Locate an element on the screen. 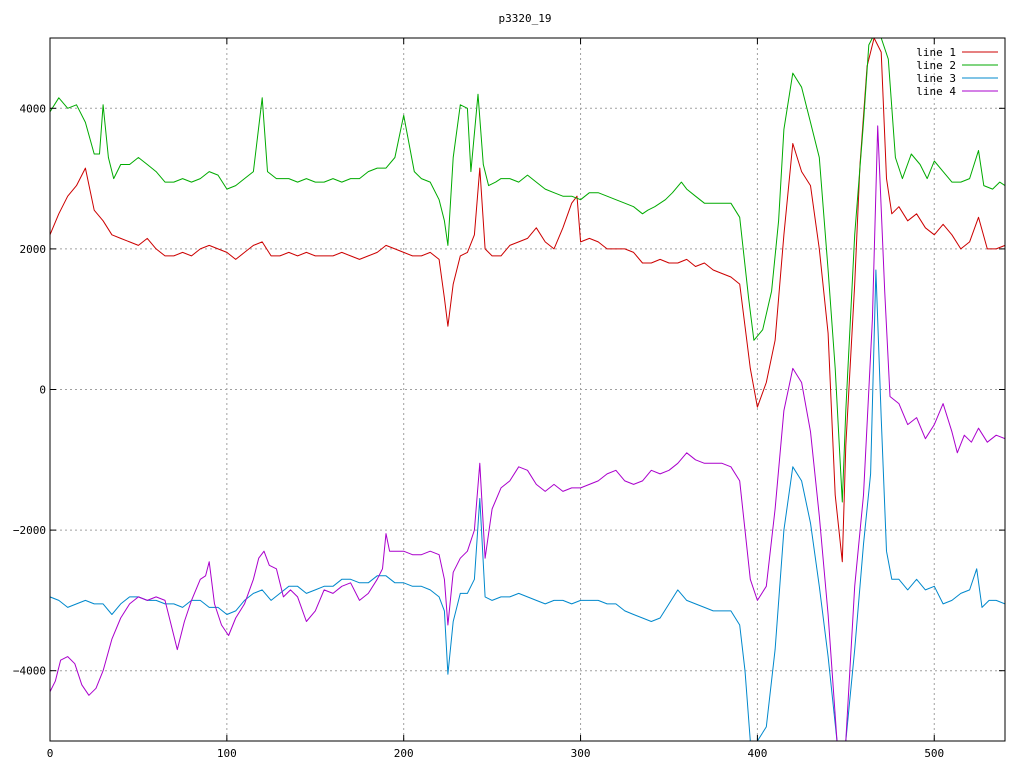 This screenshot has width=1024, height=768. y-tick-label: −2000 is located at coordinates (29, 530).